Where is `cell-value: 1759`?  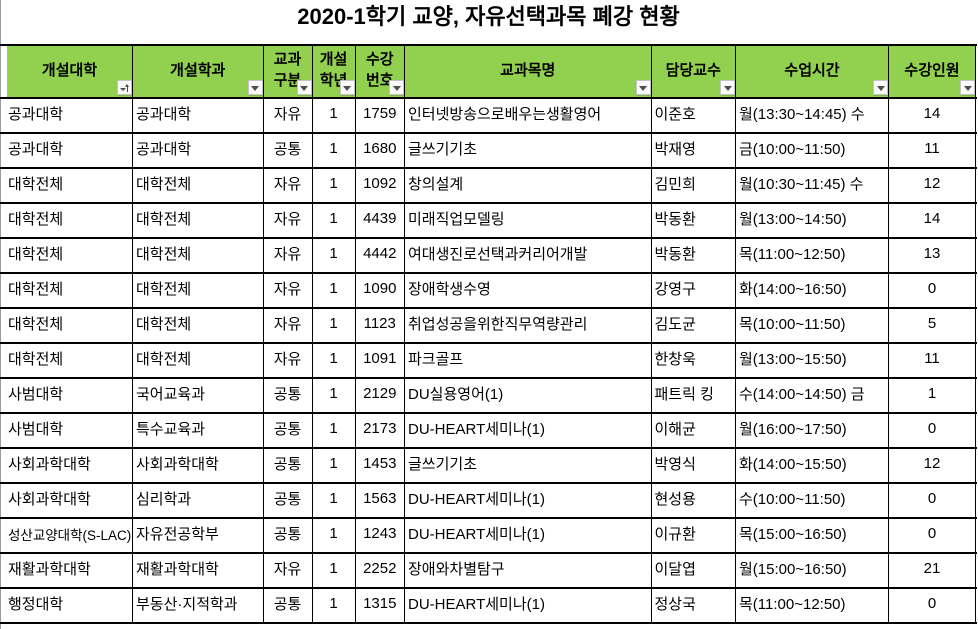 cell-value: 1759 is located at coordinates (380, 113).